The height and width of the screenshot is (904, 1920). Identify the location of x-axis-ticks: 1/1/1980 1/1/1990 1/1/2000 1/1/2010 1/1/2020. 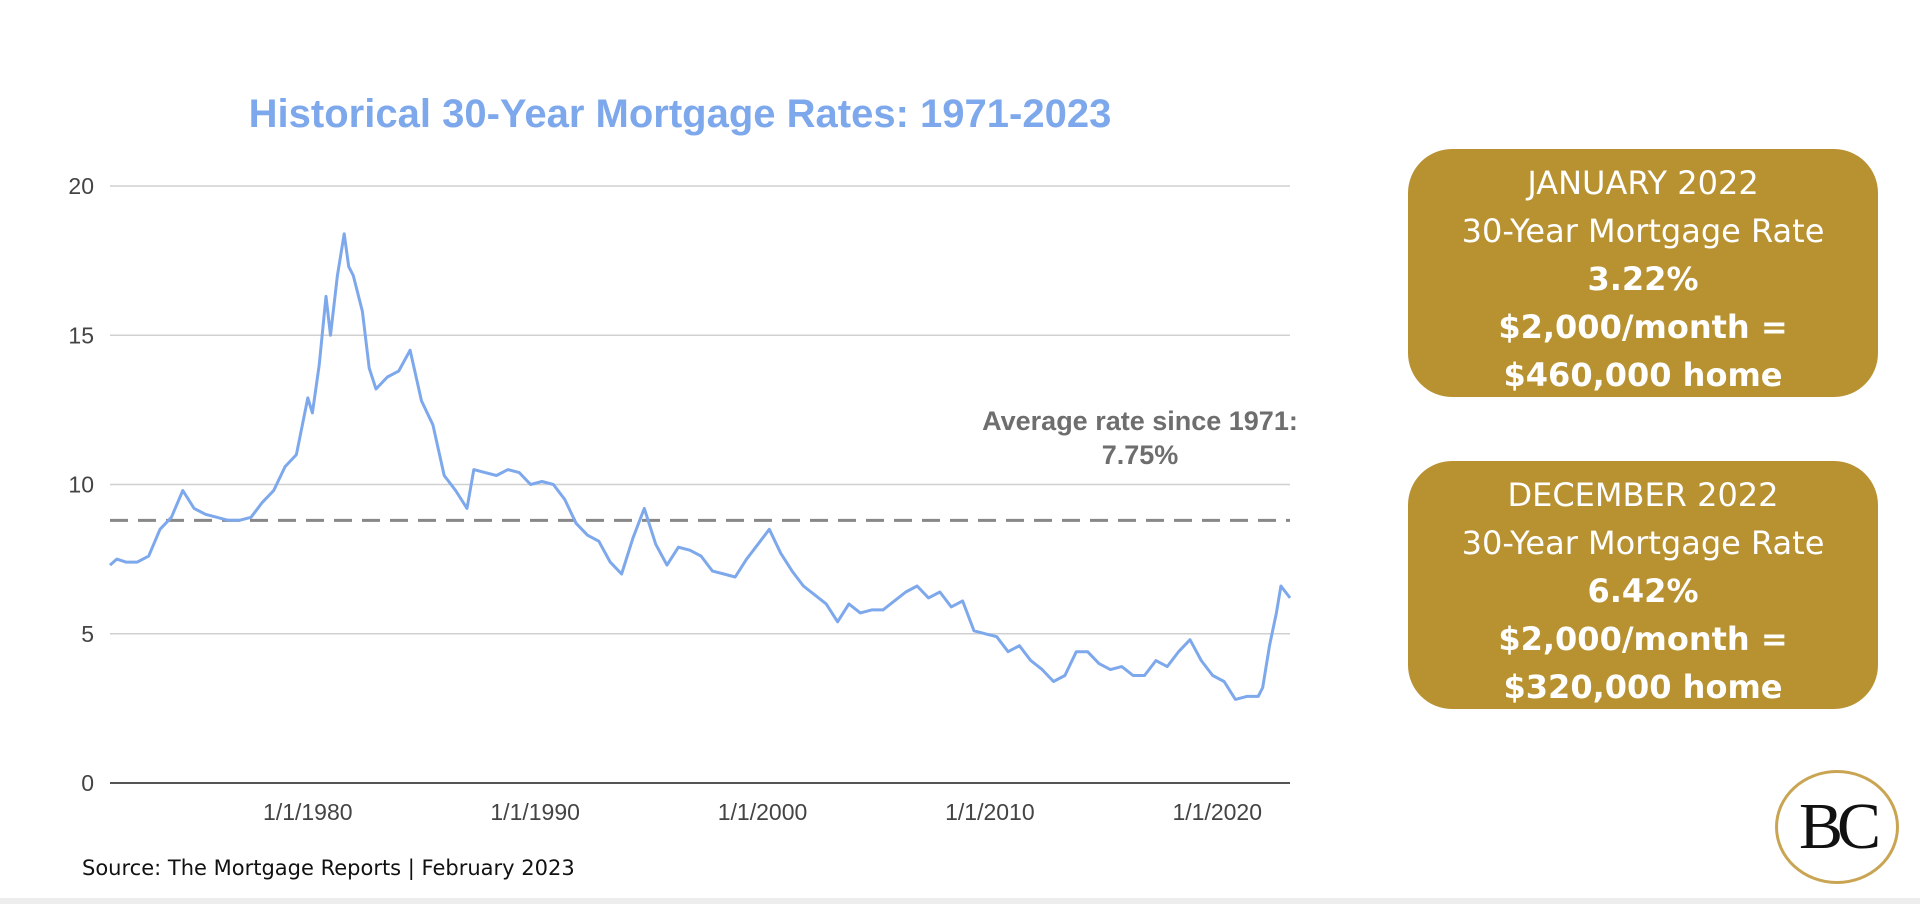
(762, 812).